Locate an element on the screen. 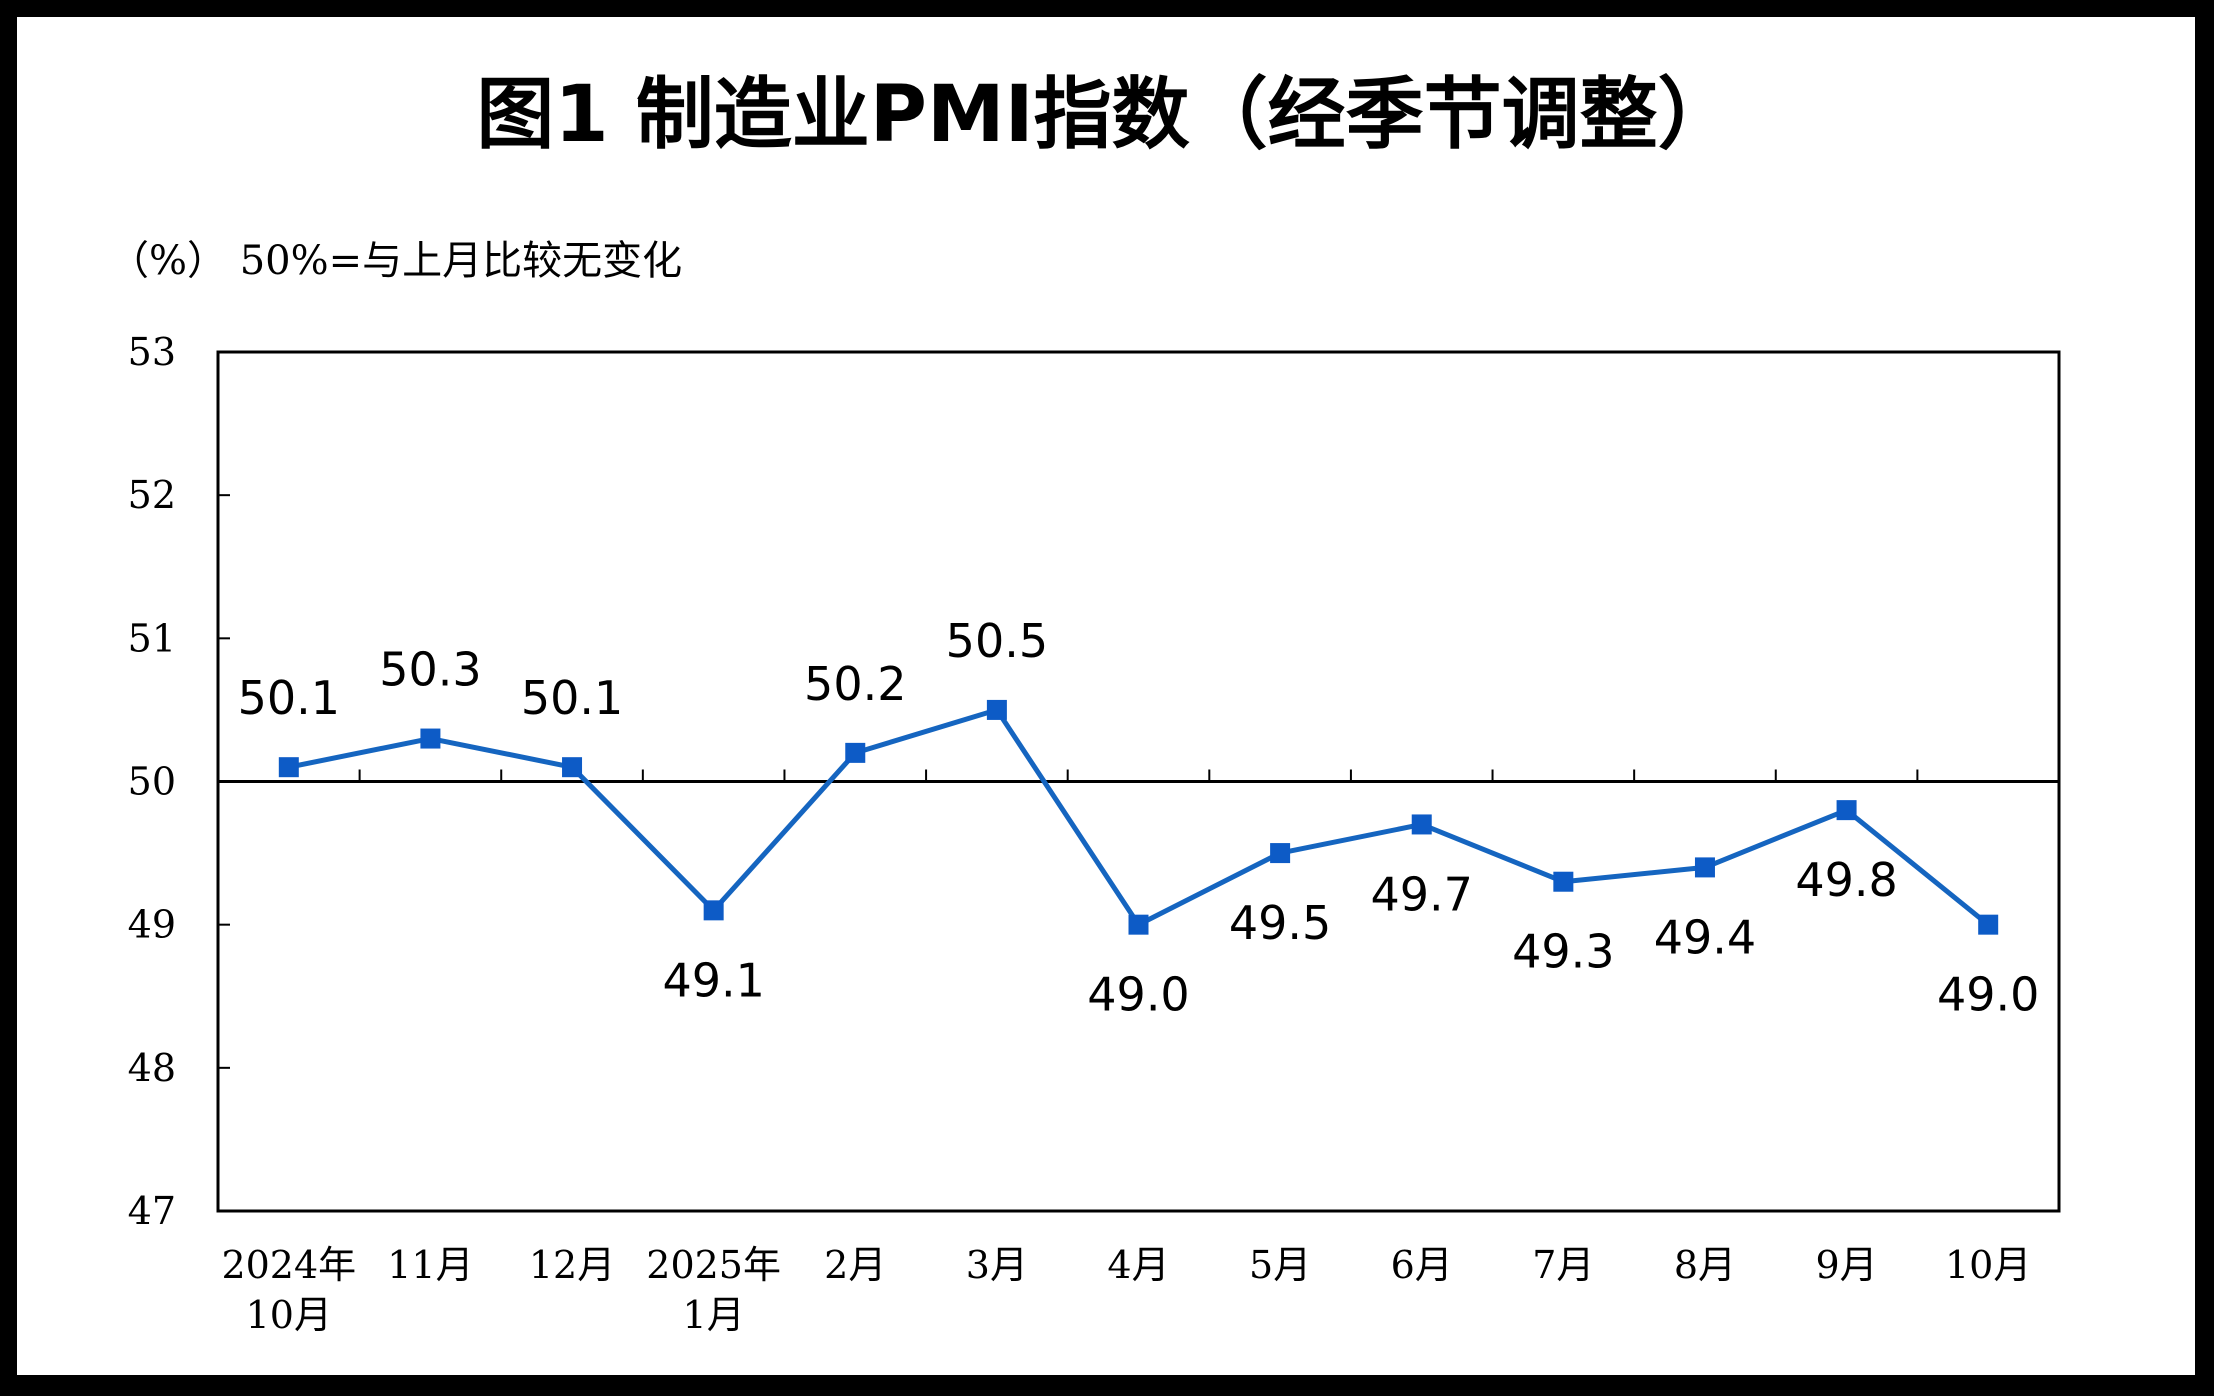  y-tick-label: 53 is located at coordinates (152, 352).